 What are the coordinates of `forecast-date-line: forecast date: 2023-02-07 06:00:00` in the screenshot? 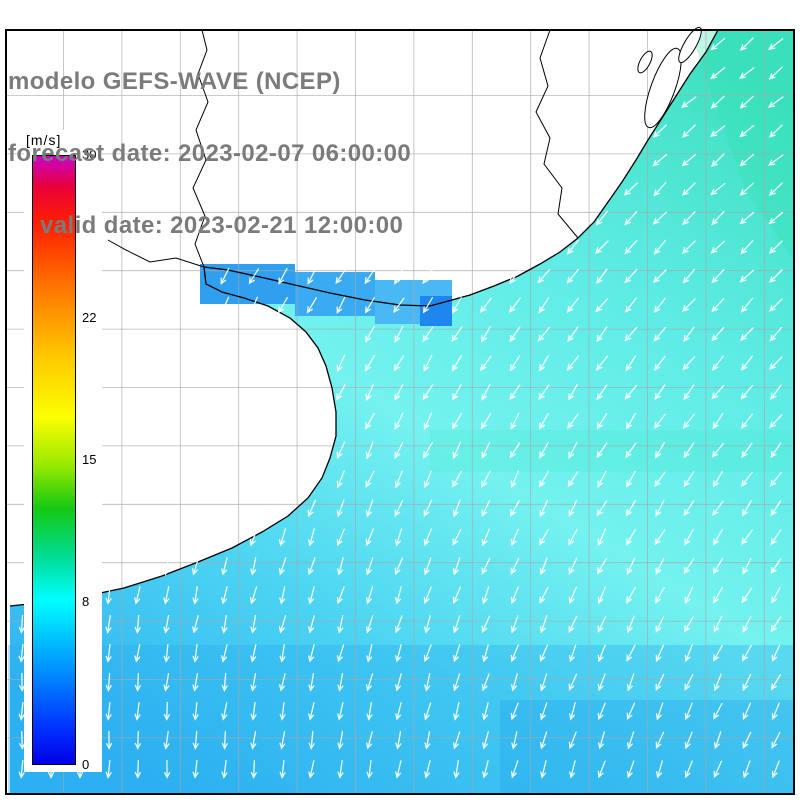 It's located at (210, 153).